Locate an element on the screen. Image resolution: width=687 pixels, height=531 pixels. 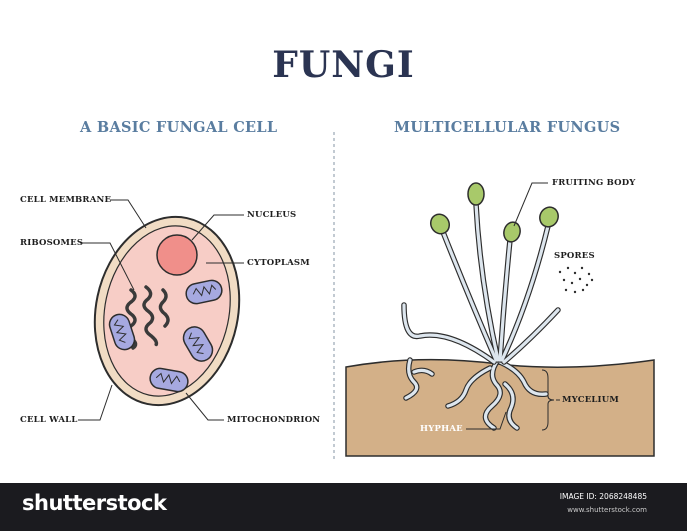
label-hyphae: HYPHAE is located at coordinates (441, 429).